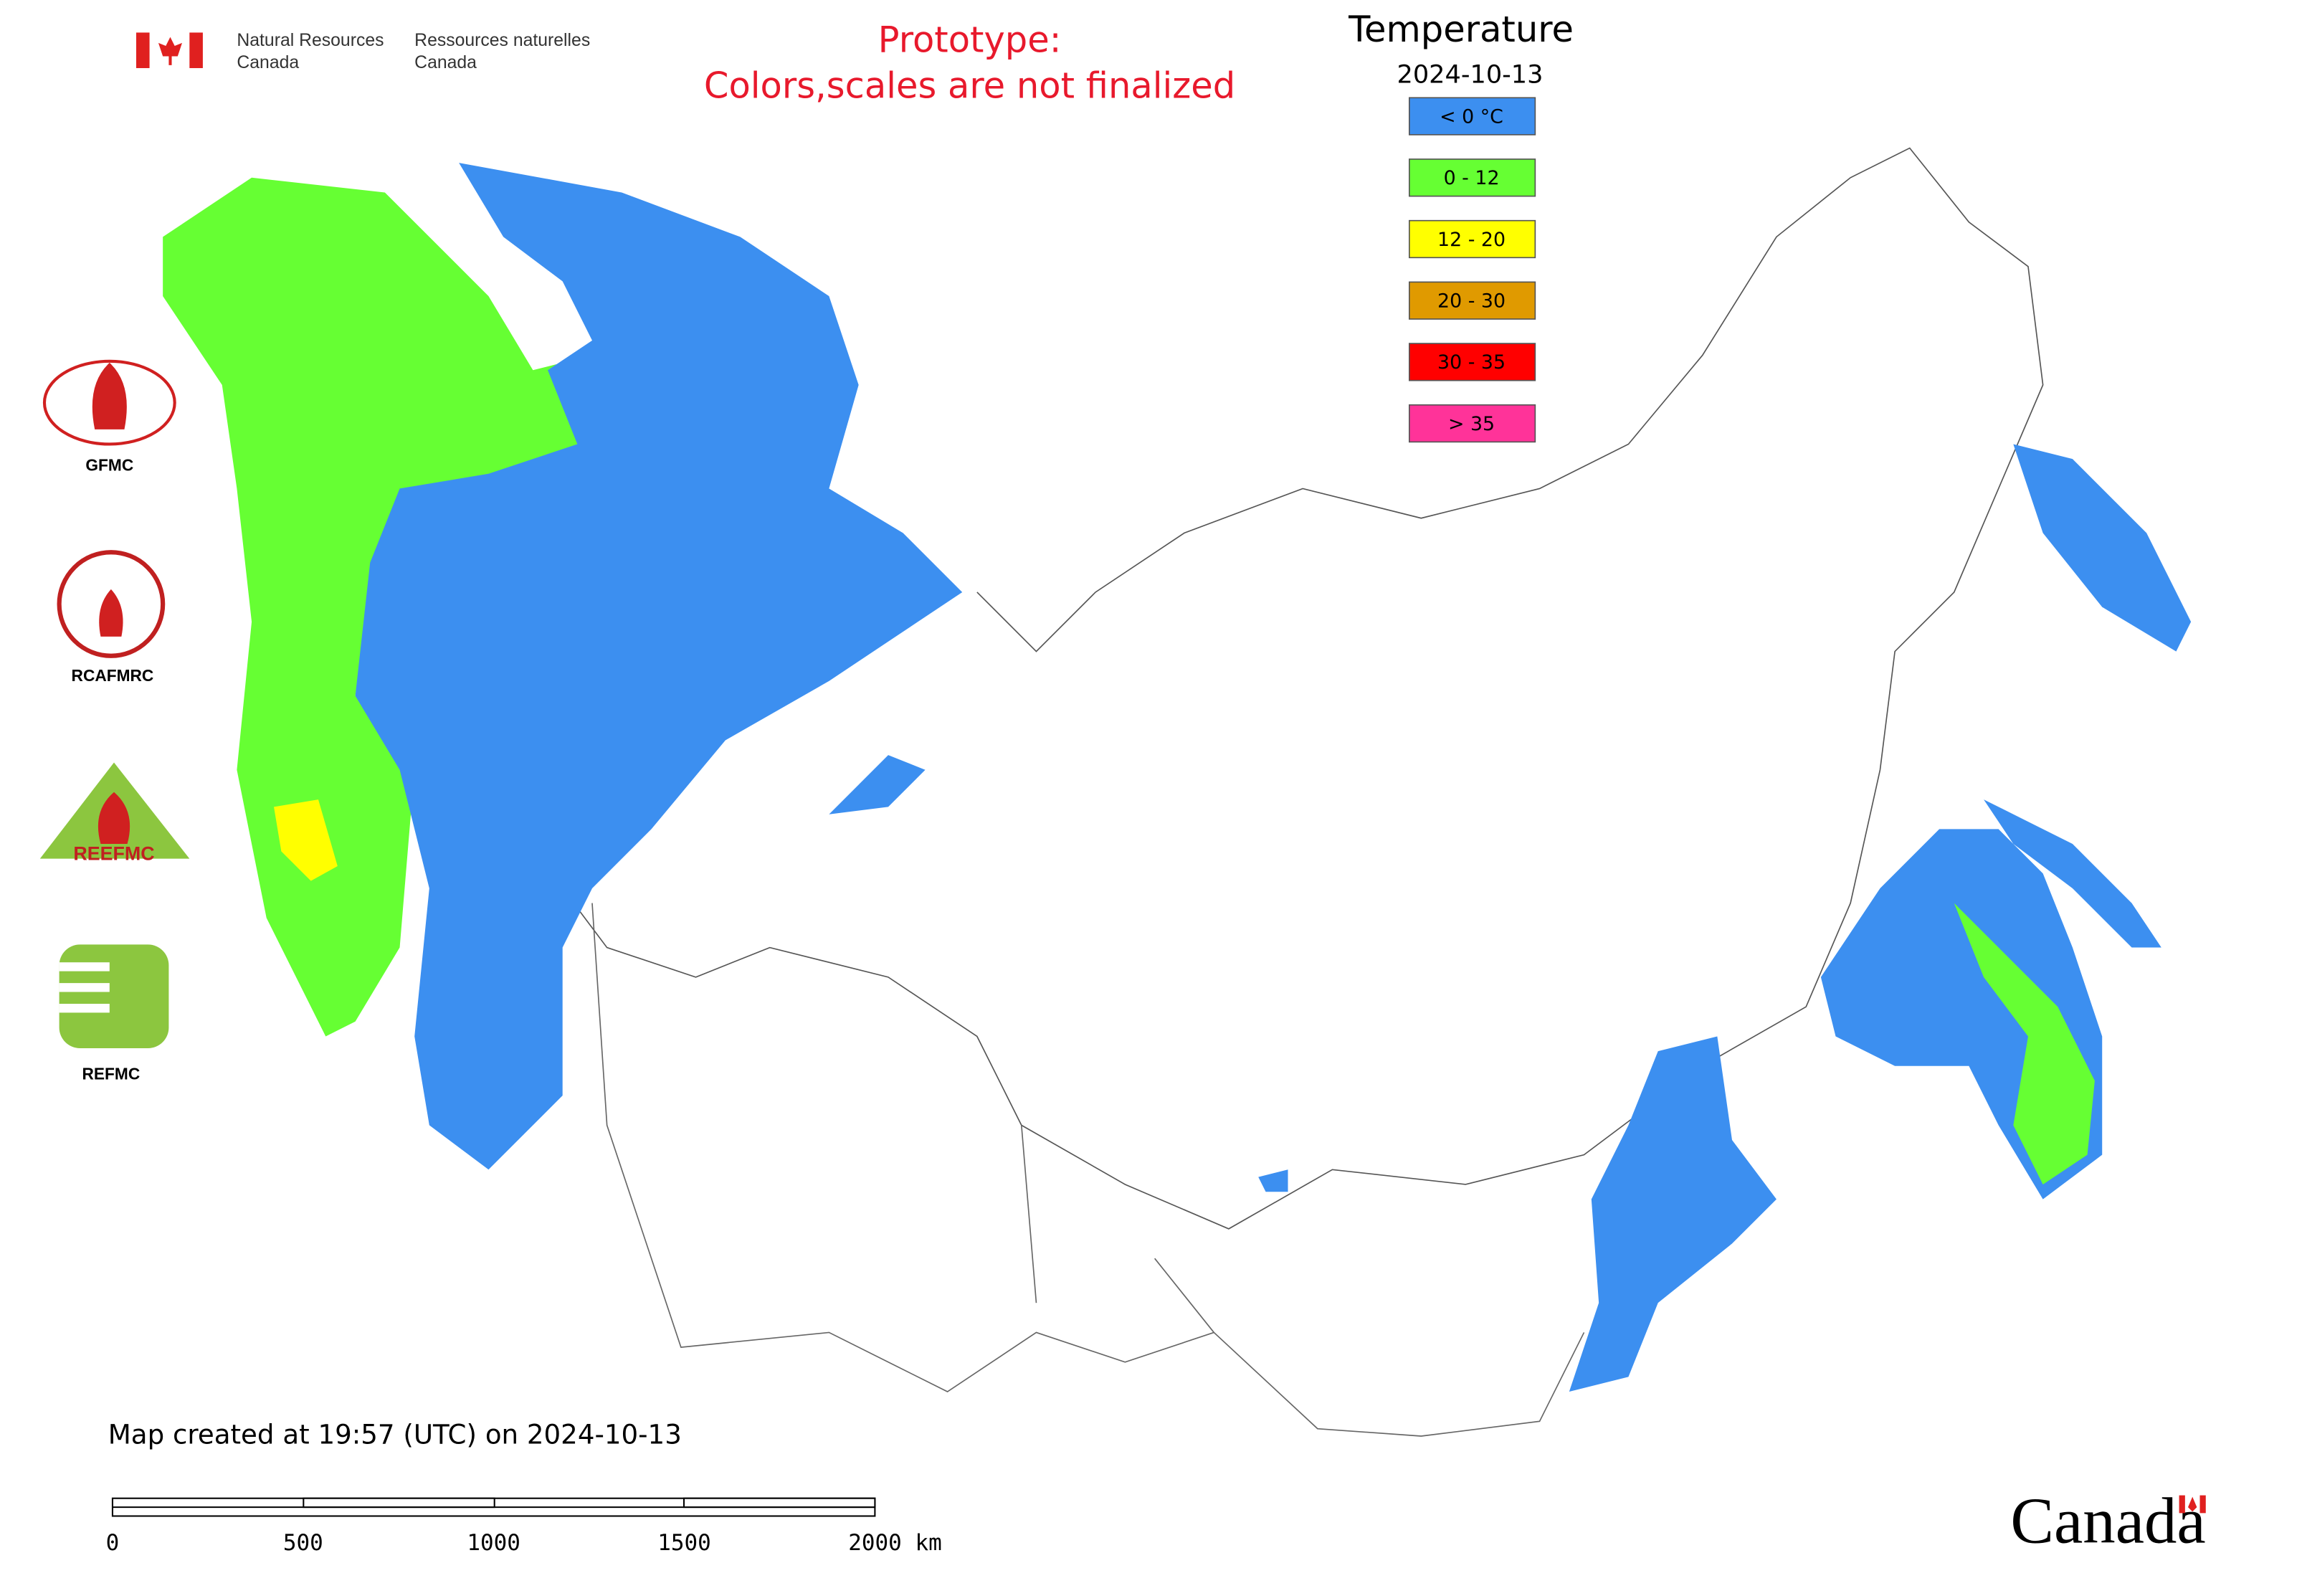  Describe the element at coordinates (114, 1013) in the screenshot. I see `logo: REFMC` at that location.